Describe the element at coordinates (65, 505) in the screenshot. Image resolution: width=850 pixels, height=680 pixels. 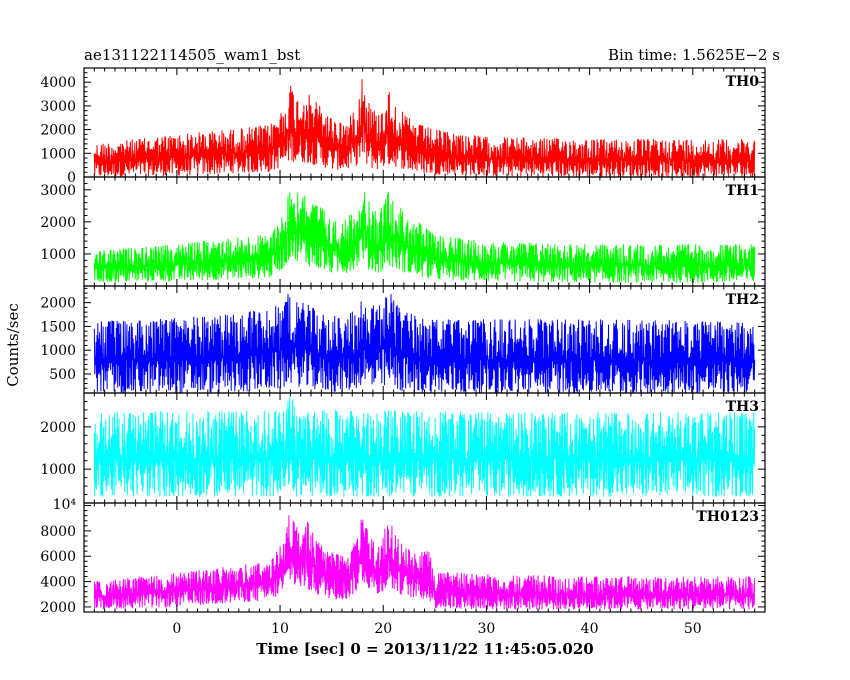
I see `y-top-label: 10⁴` at that location.